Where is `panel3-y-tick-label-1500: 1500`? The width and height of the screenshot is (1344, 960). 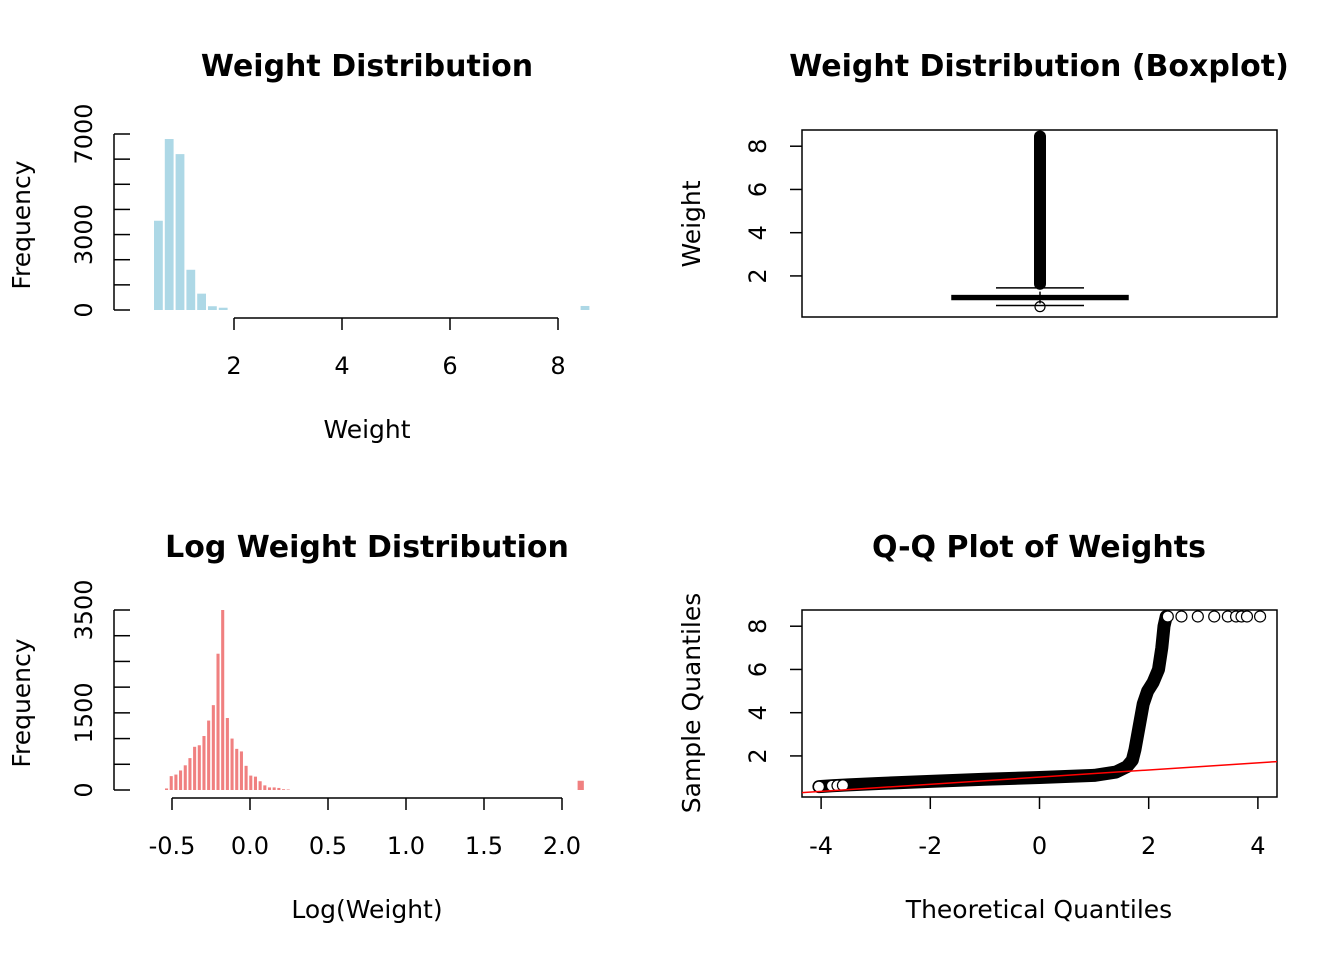
panel3-y-tick-label-1500: 1500 is located at coordinates (84, 712).